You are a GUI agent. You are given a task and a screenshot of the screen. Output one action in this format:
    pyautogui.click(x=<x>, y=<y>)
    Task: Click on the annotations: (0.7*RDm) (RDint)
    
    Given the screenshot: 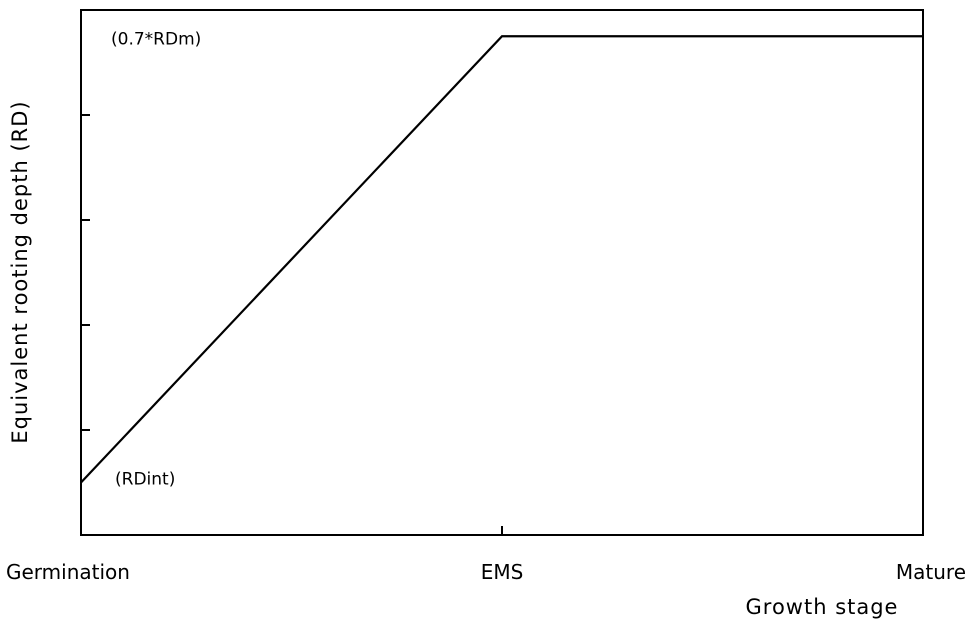 What is the action you would take?
    pyautogui.click(x=156, y=259)
    